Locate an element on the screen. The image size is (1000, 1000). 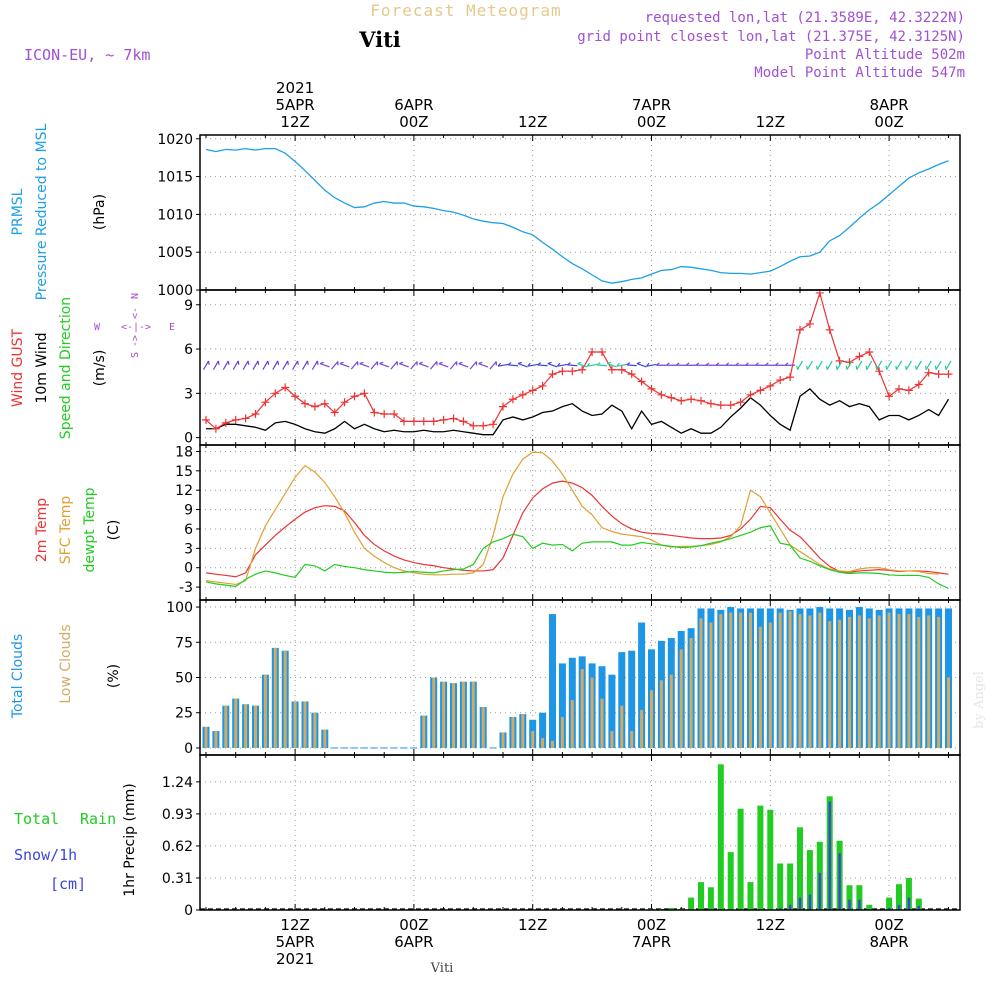
ms-unit-label: (m/s) is located at coordinates (100, 368).